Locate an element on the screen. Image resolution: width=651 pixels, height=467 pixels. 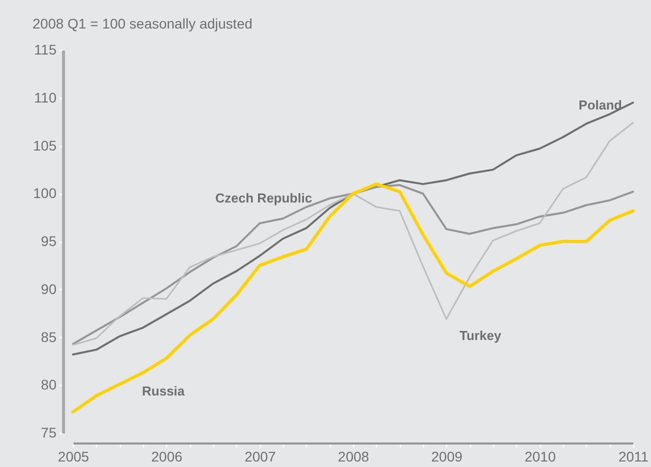
x-tick-label: 2010 is located at coordinates (540, 456).